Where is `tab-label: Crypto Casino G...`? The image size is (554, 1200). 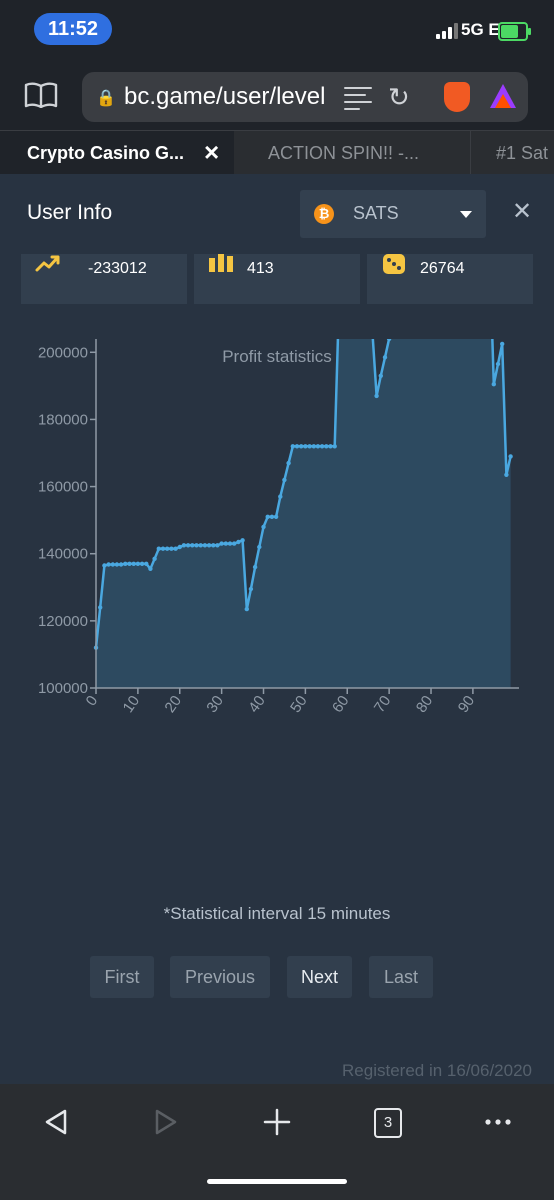 tab-label: Crypto Casino G... is located at coordinates (106, 153).